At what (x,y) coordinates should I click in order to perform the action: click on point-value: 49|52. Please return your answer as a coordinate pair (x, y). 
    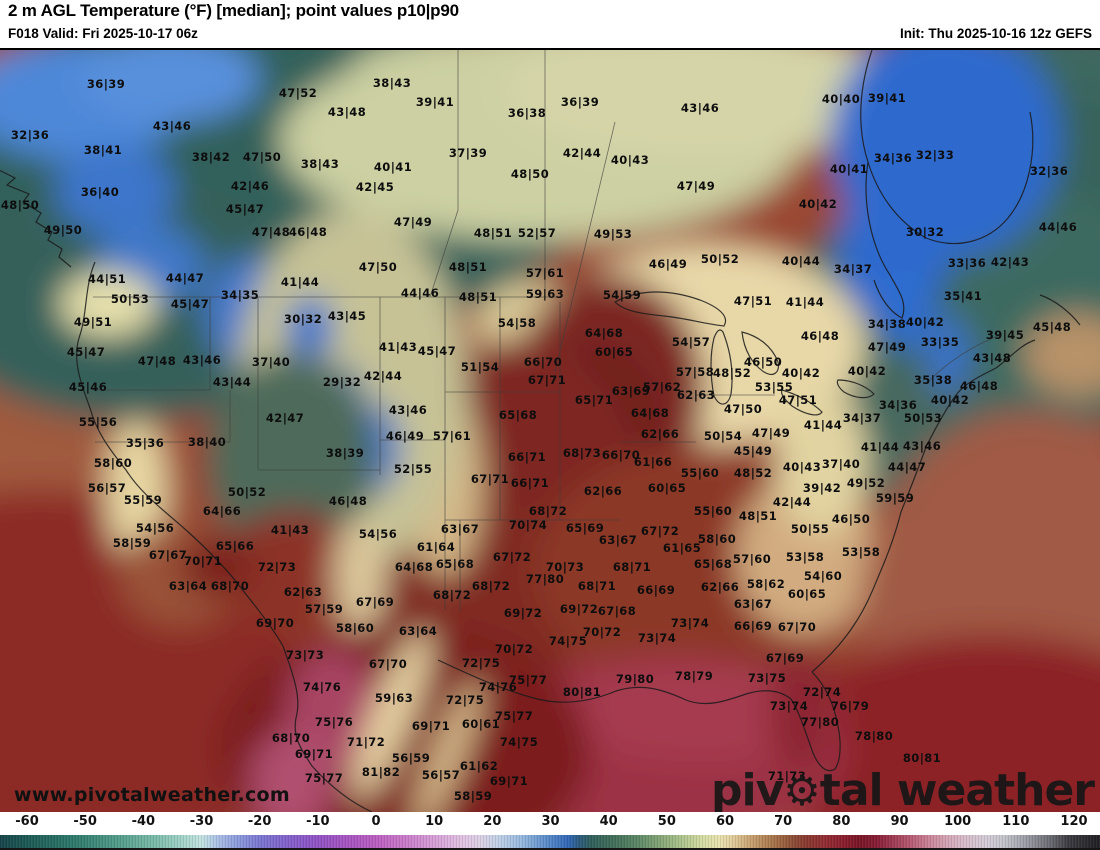
    Looking at the image, I should click on (866, 483).